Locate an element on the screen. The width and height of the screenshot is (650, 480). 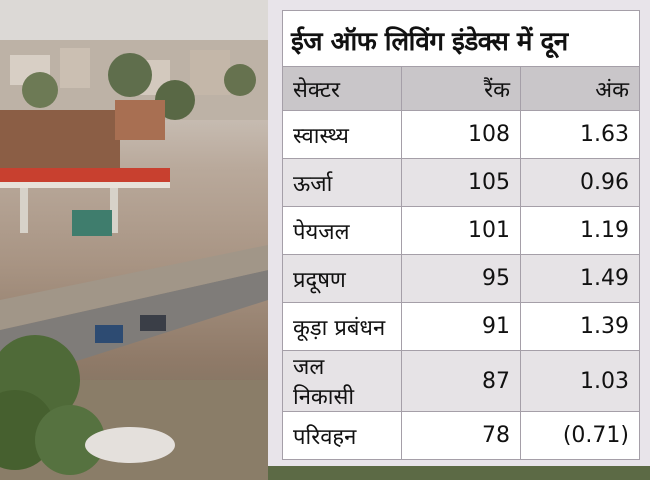
score-cell: 1.03 is located at coordinates (580, 381).